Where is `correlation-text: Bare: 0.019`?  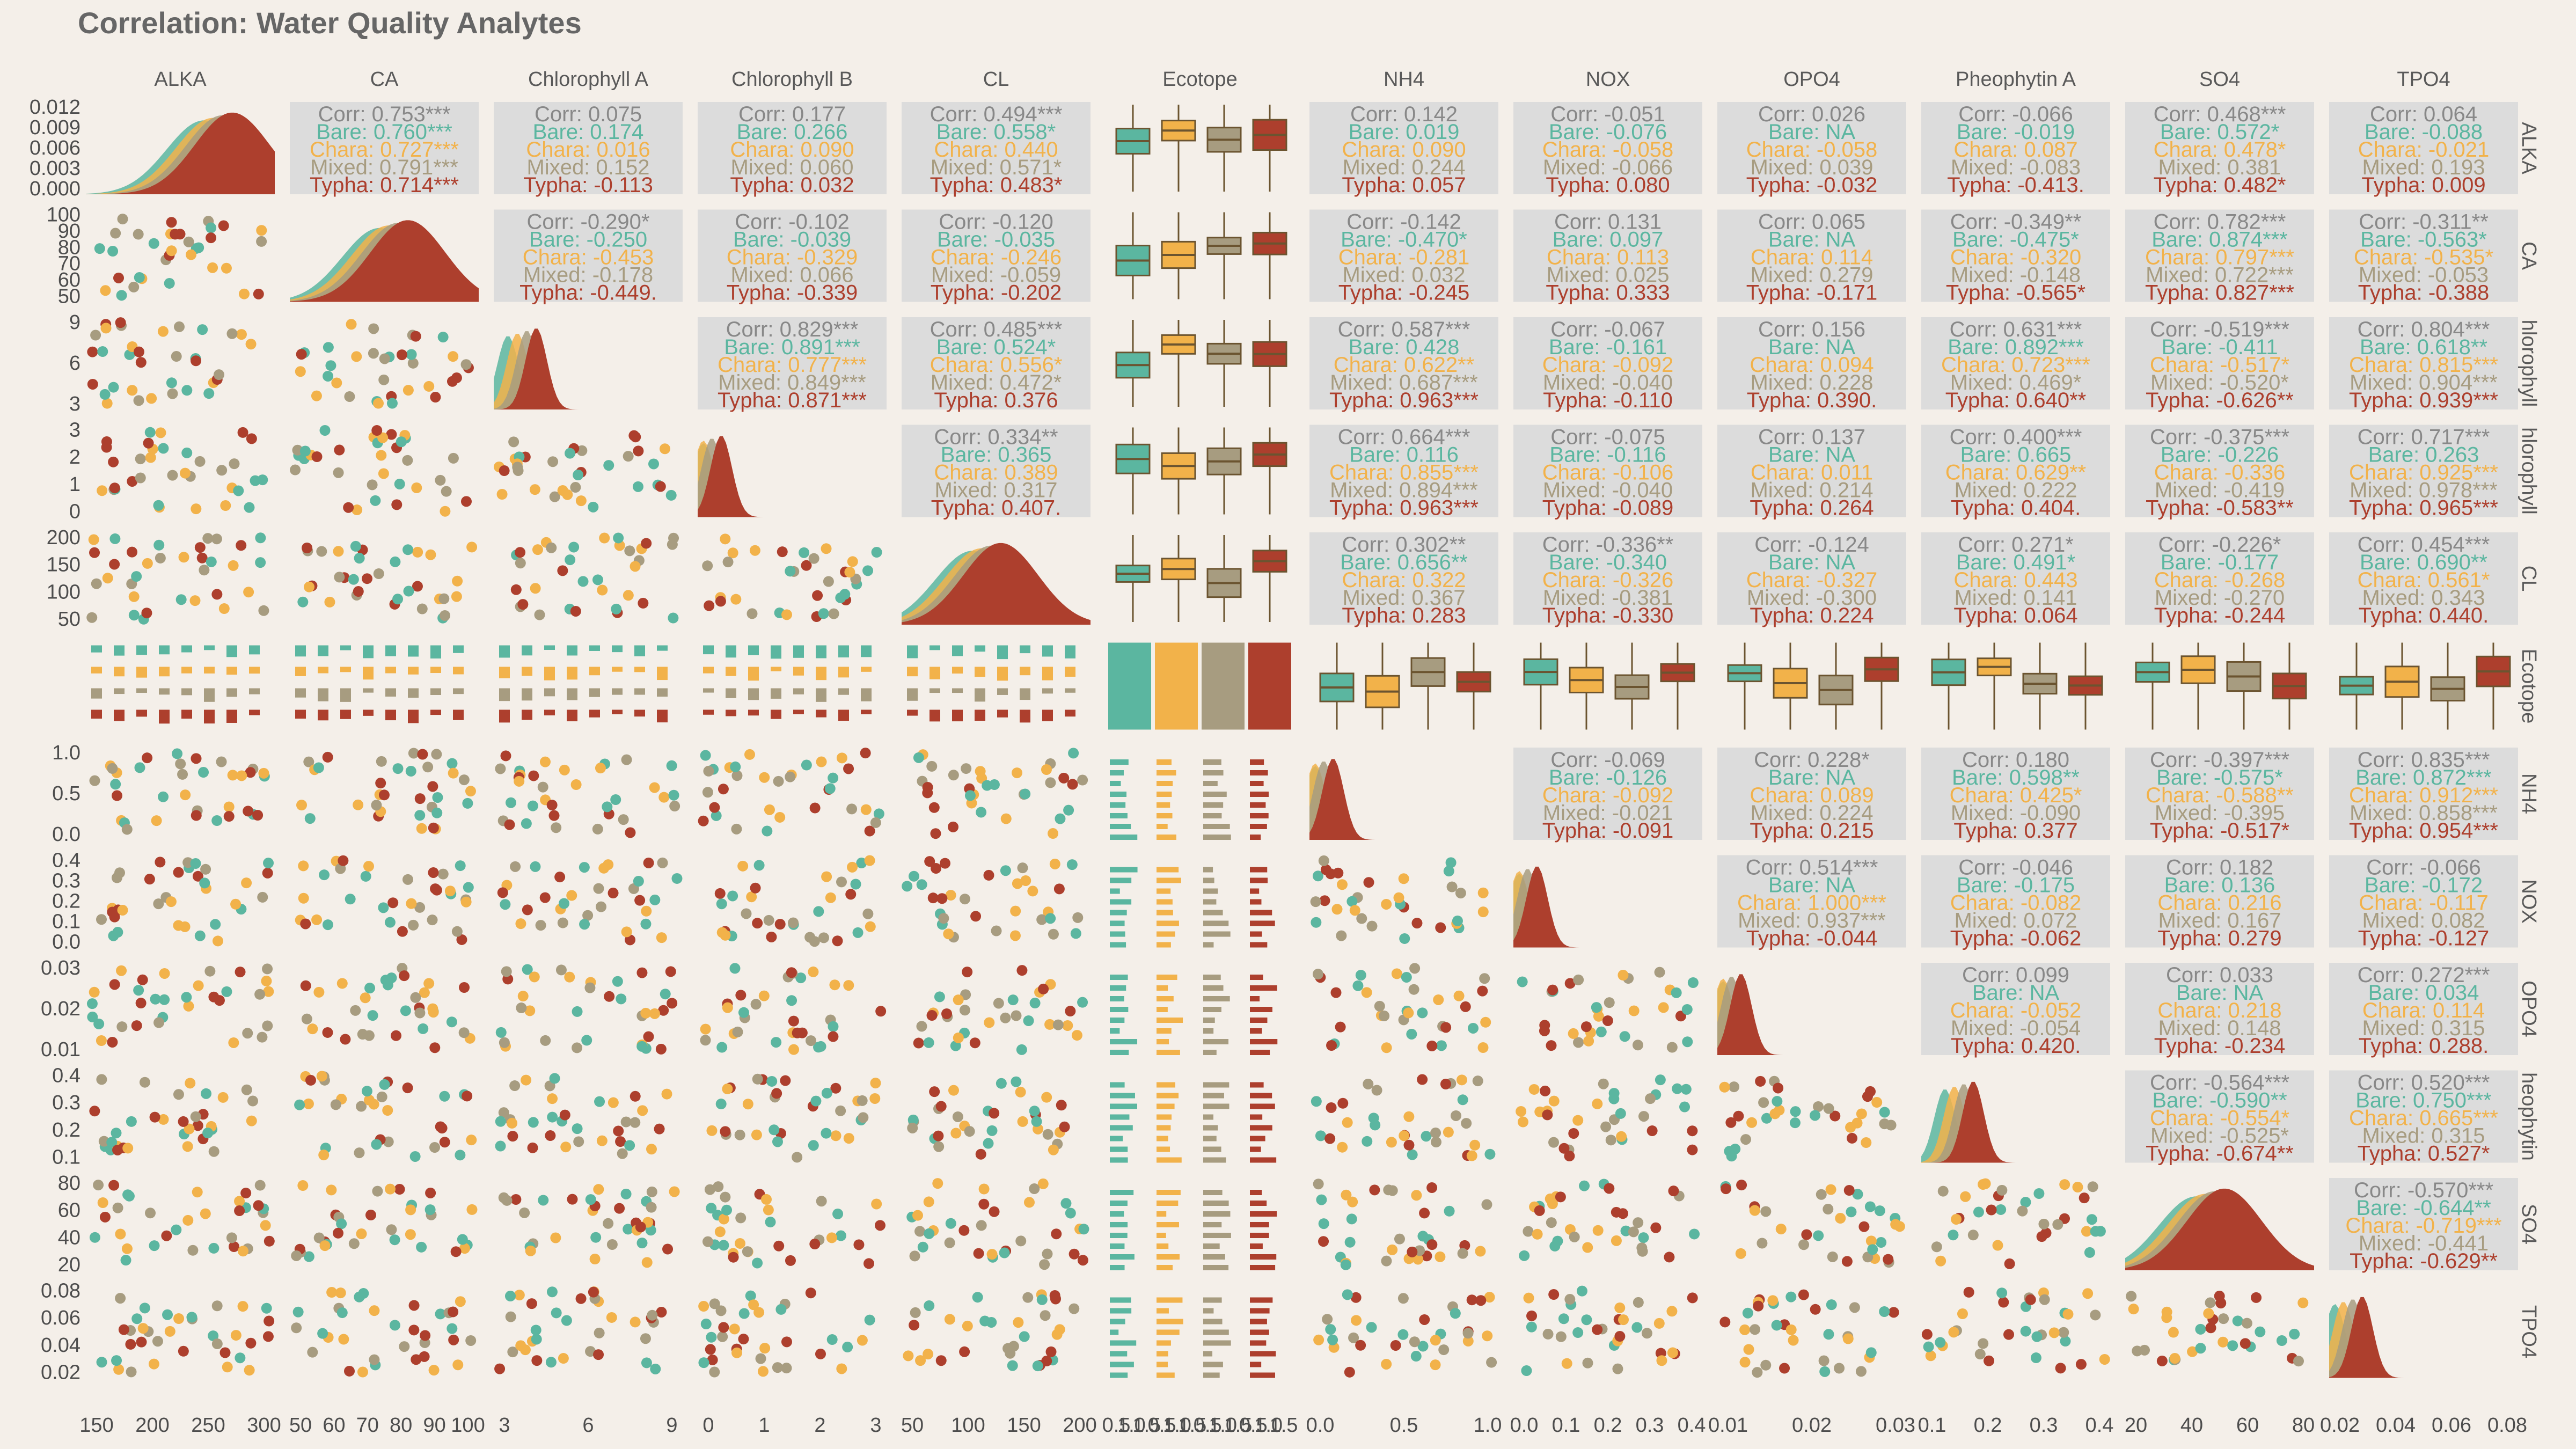
correlation-text: Bare: 0.019 is located at coordinates (1404, 132).